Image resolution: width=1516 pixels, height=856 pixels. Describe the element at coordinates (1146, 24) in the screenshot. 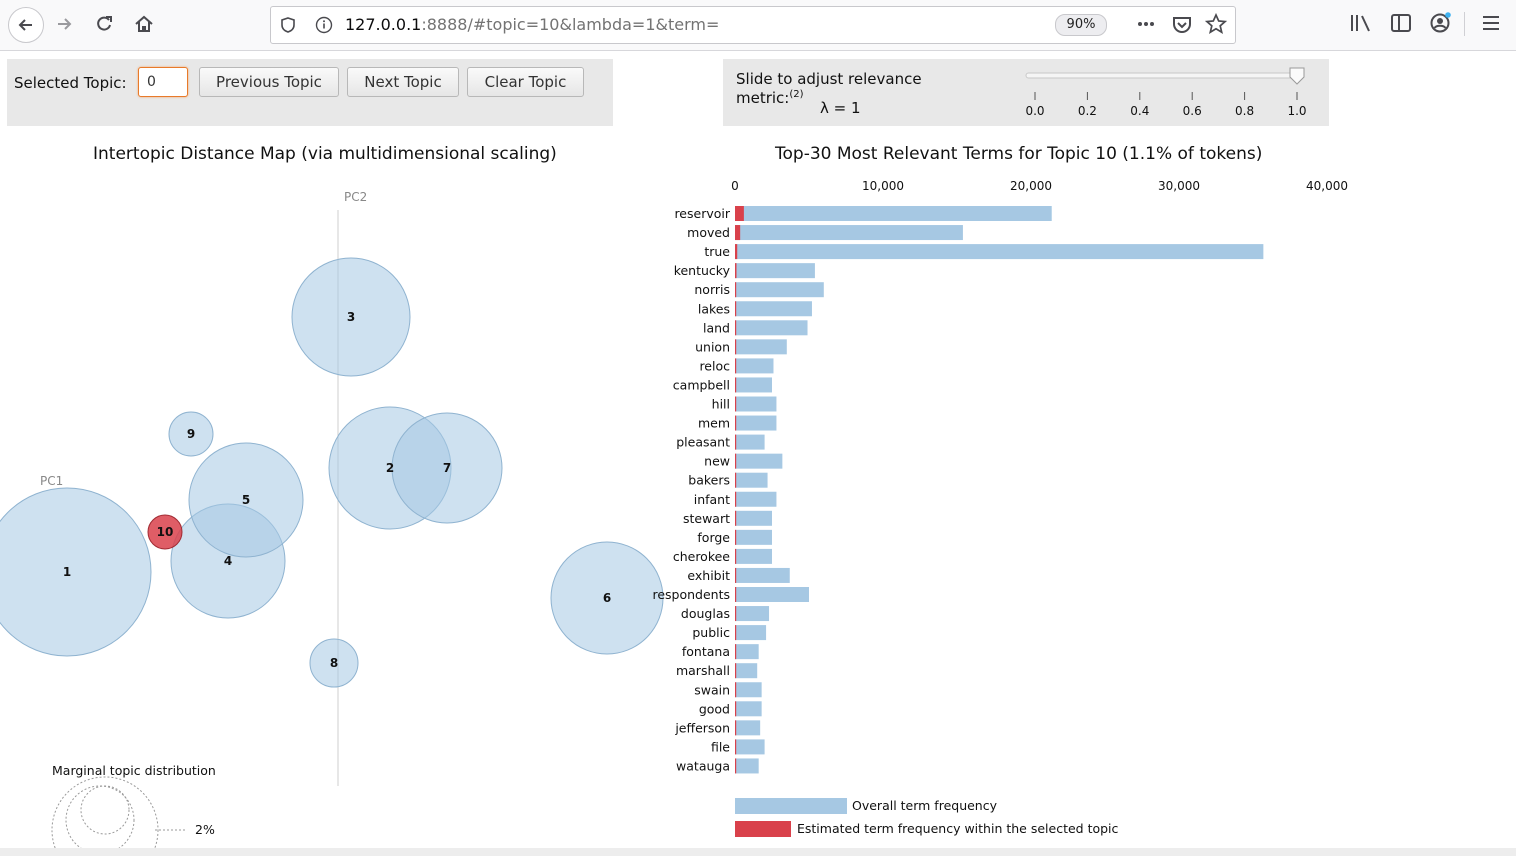

I see `more-icon` at that location.